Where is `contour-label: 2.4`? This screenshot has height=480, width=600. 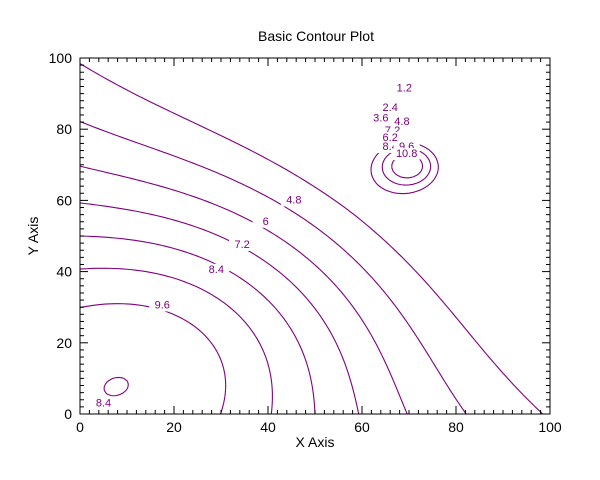 contour-label: 2.4 is located at coordinates (390, 108).